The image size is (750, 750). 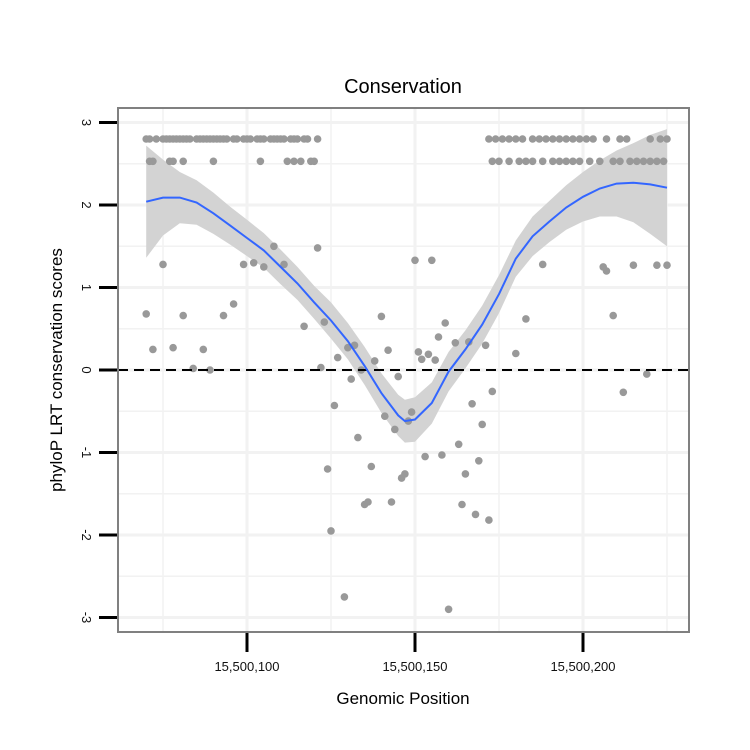 What do you see at coordinates (86, 122) in the screenshot?
I see `y-tick-label: 3` at bounding box center [86, 122].